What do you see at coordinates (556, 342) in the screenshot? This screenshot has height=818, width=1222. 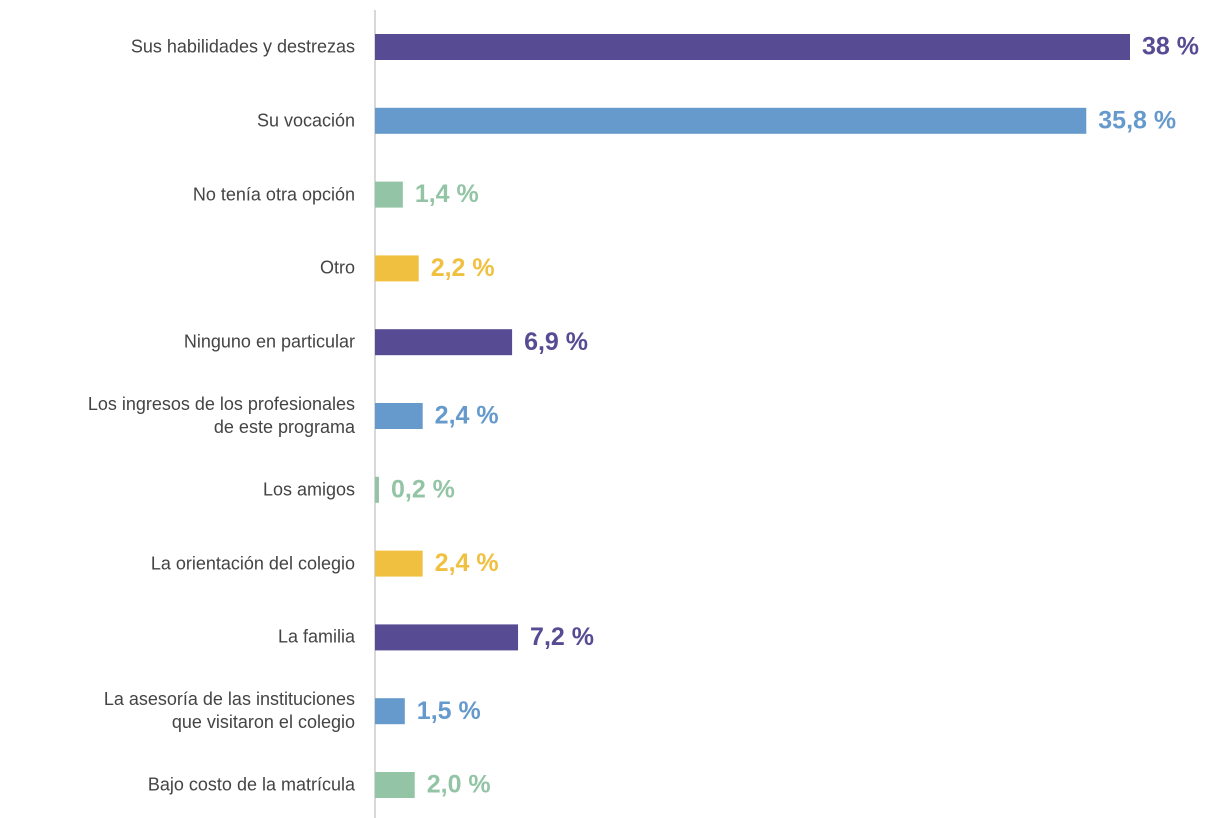 I see `value-label: 6,9 %` at bounding box center [556, 342].